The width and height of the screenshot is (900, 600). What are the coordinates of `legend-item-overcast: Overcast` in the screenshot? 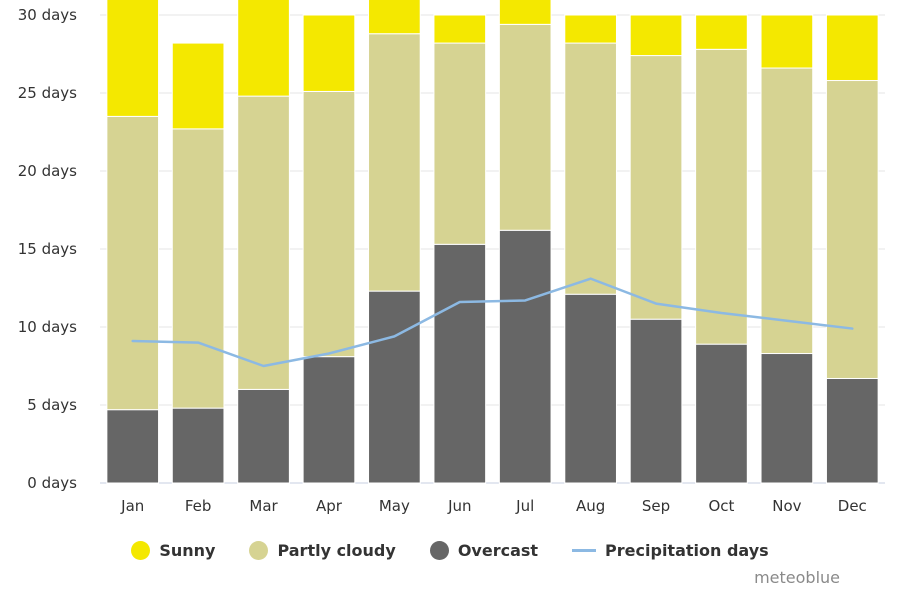 It's located at (484, 550).